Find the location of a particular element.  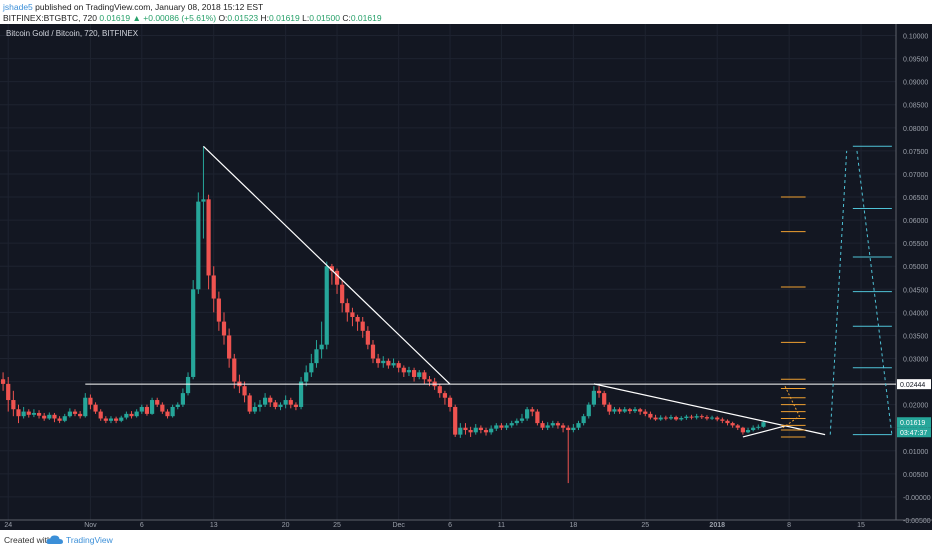

y-tick-label: 0.06000 is located at coordinates (915, 221).